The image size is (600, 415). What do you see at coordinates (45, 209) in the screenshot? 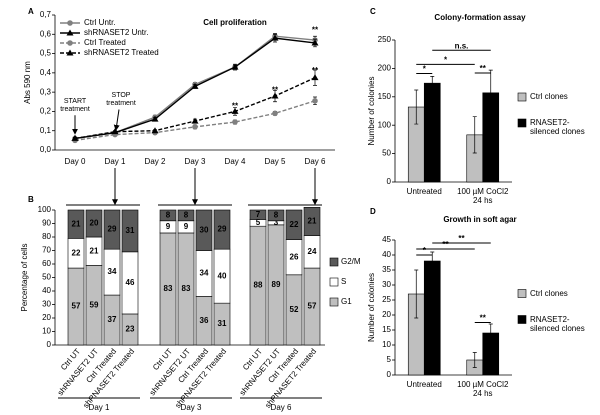
I see `y-tick-label: 100` at bounding box center [45, 209].